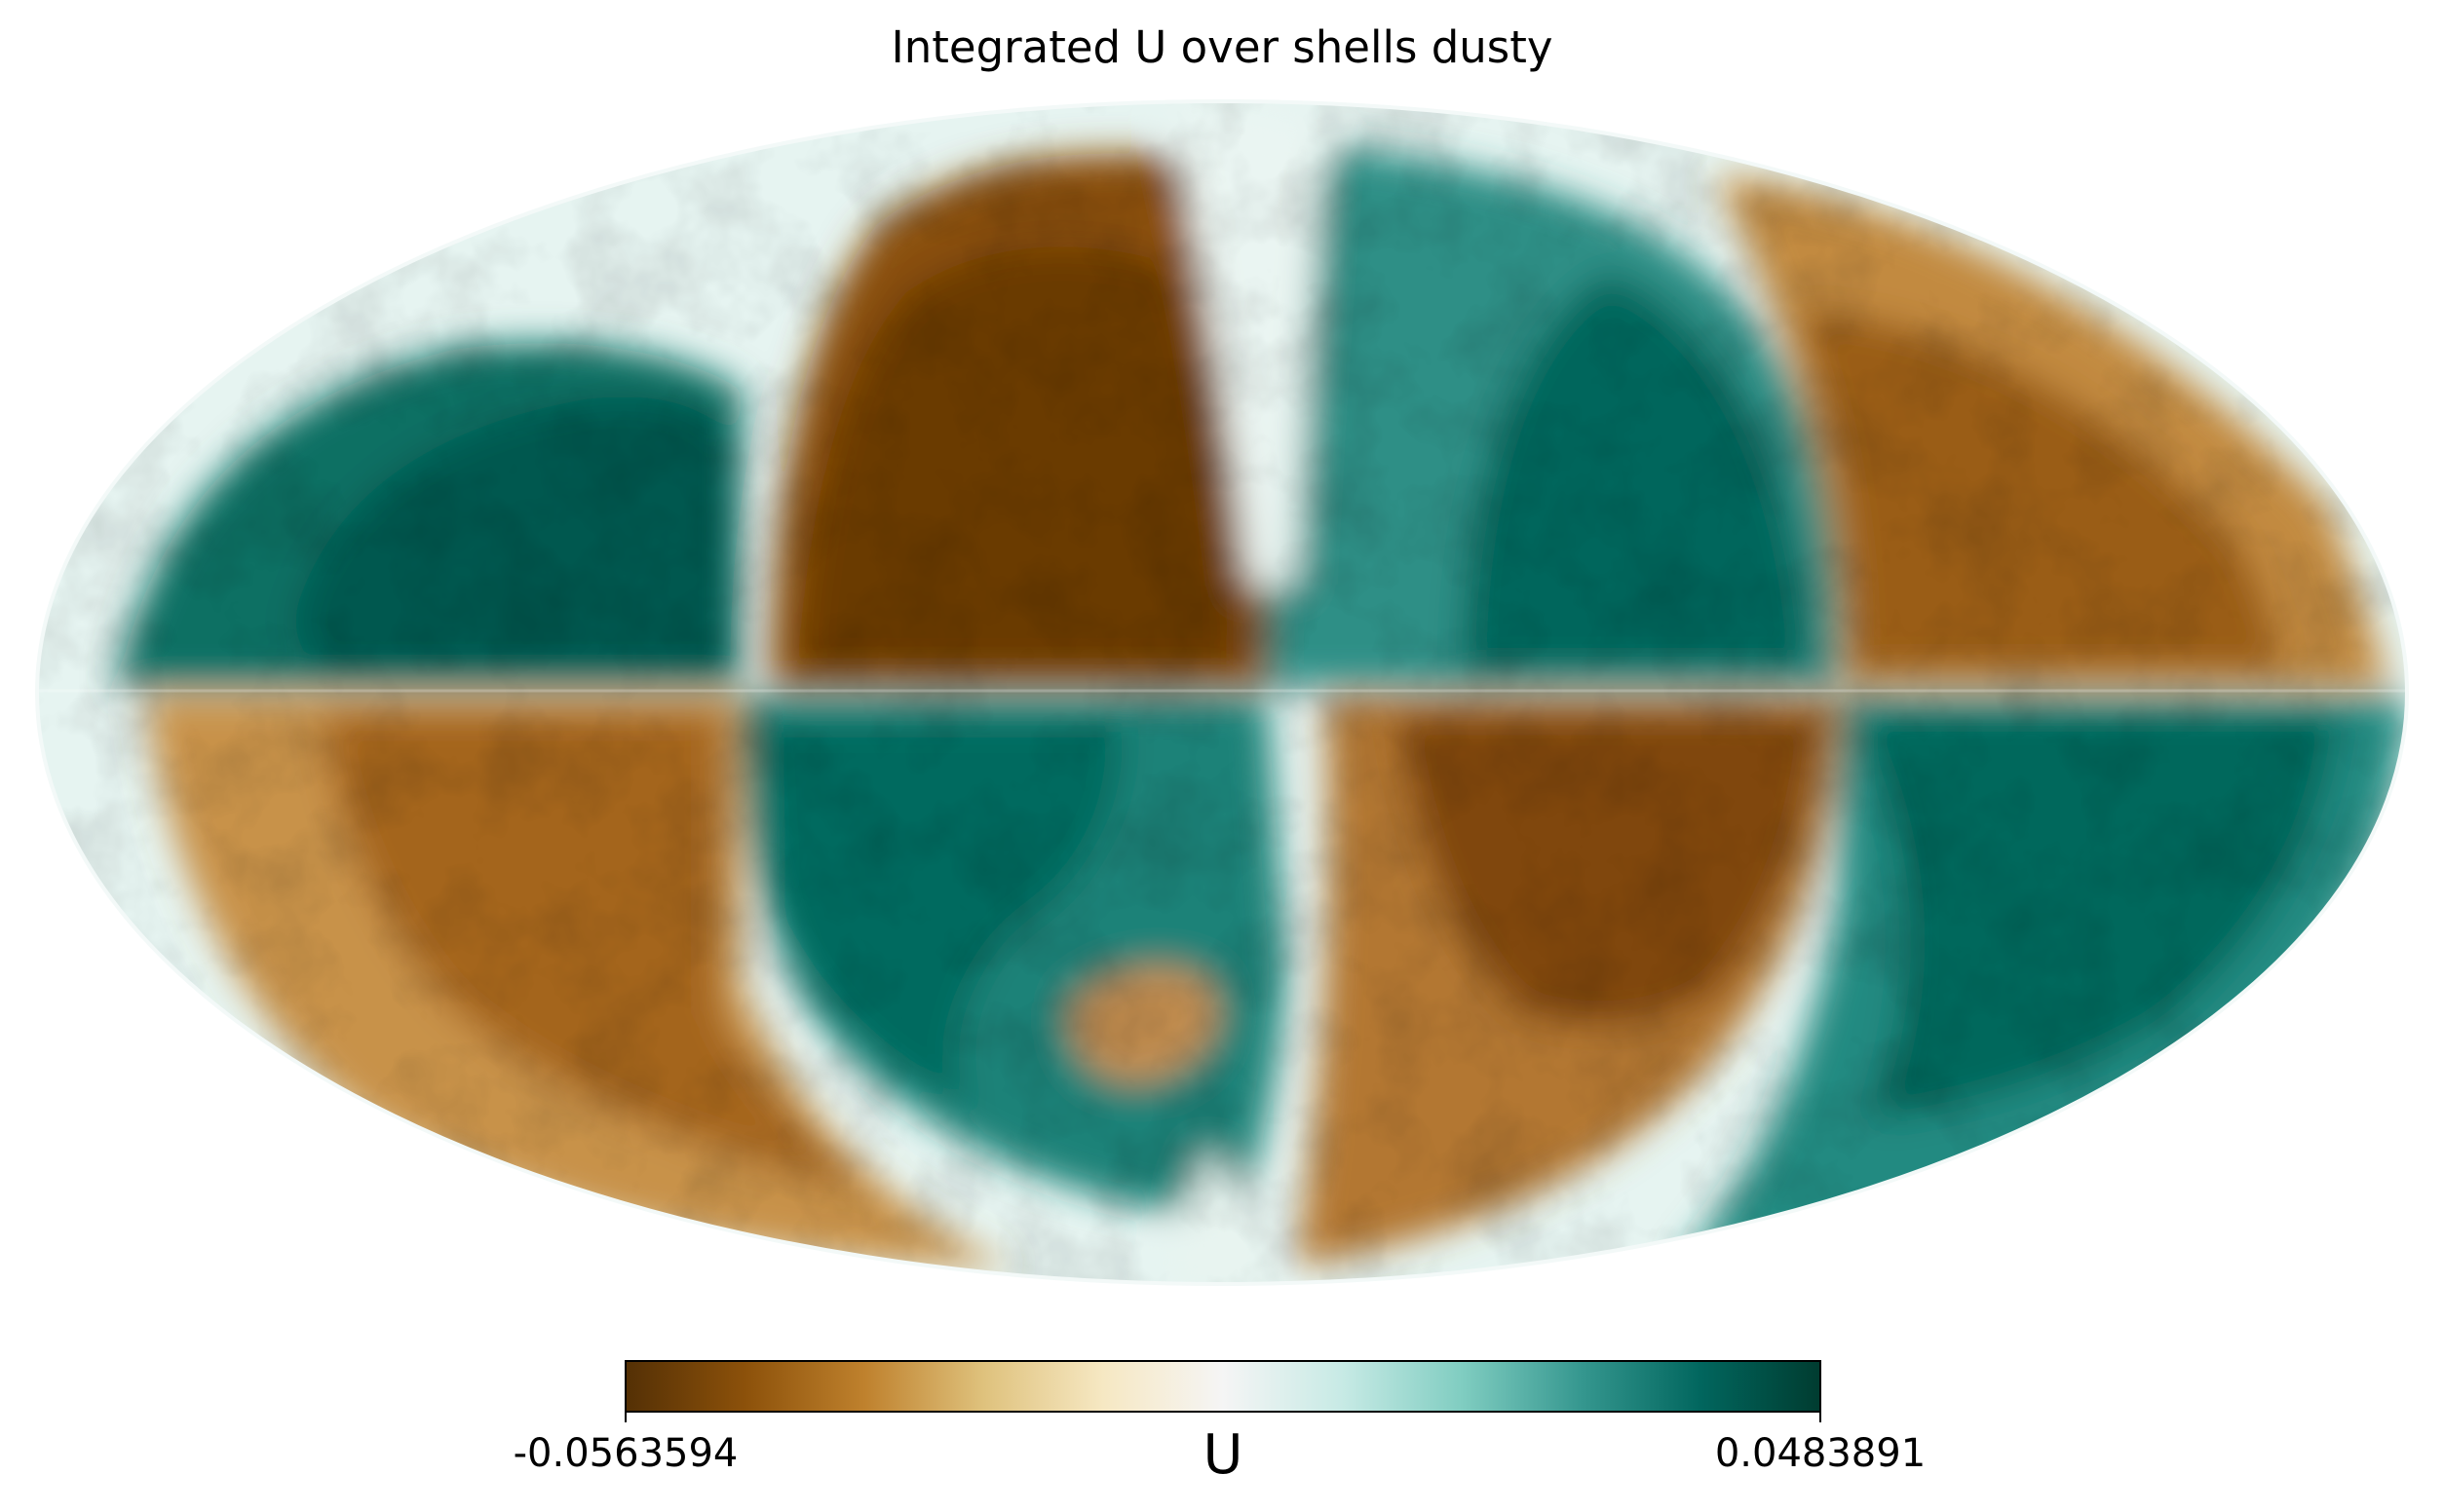 This screenshot has height=1512, width=2444. What do you see at coordinates (1221, 47) in the screenshot?
I see `chart-title: Integrated U over shells dusty` at bounding box center [1221, 47].